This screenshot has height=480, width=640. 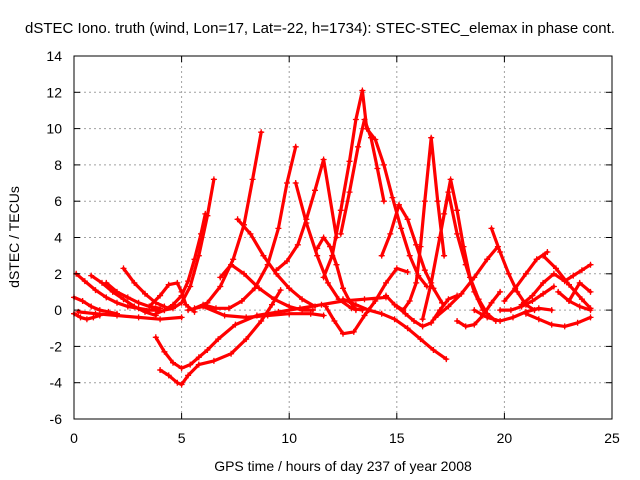 What do you see at coordinates (56, 419) in the screenshot?
I see `y-tick-label: -6` at bounding box center [56, 419].